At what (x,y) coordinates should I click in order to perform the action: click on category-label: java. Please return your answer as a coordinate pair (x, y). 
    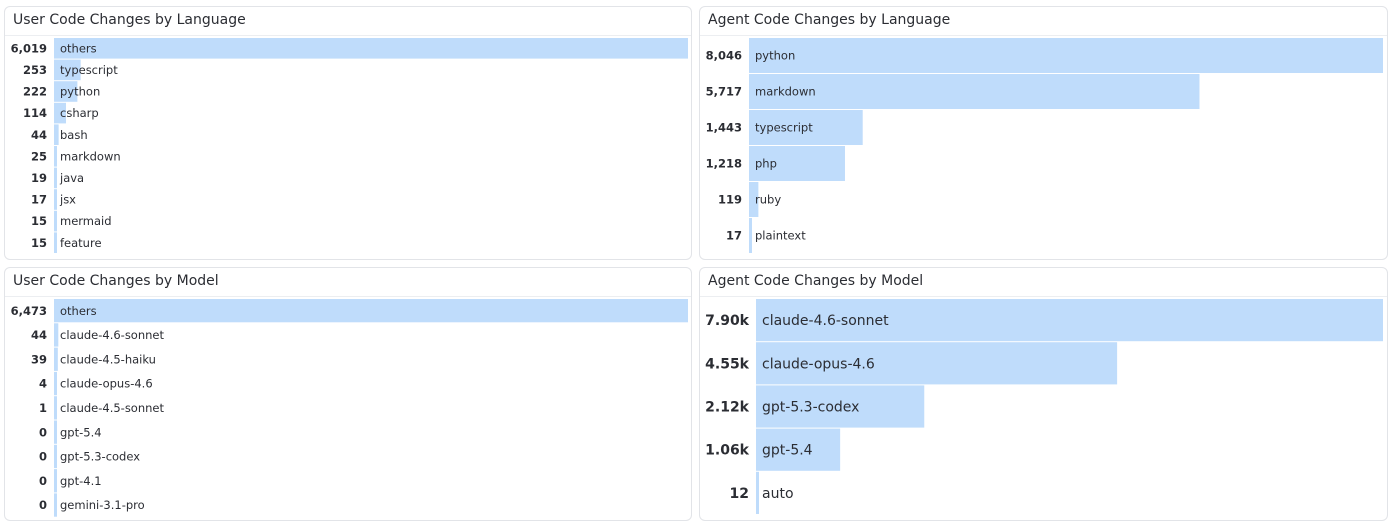
    Looking at the image, I should click on (71, 178).